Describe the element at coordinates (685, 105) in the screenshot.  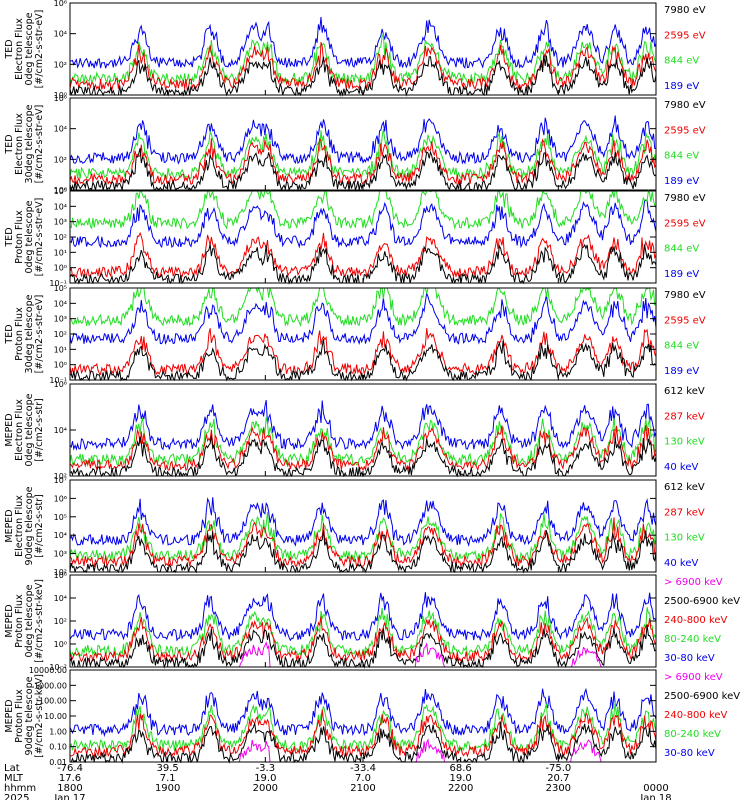
I see `legend-2-0: 7980 eV` at that location.